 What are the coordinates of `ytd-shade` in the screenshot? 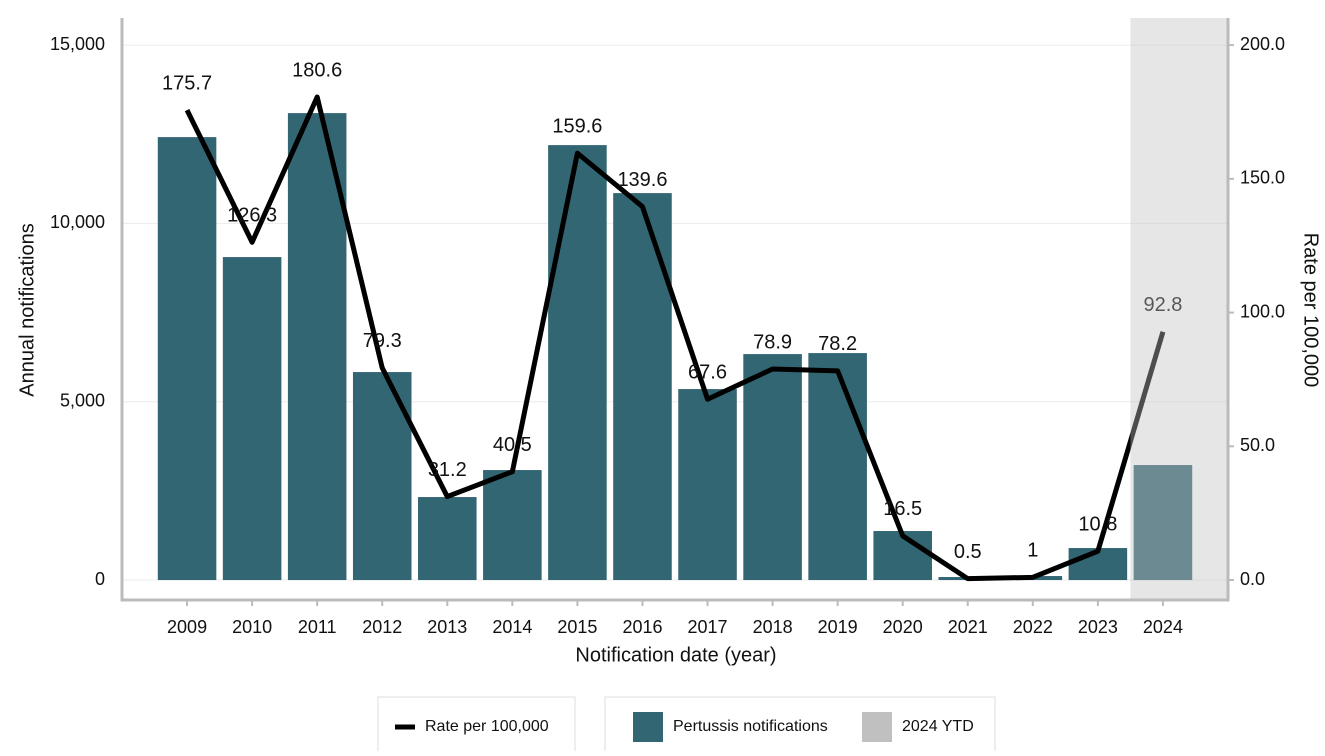 It's located at (1179, 309).